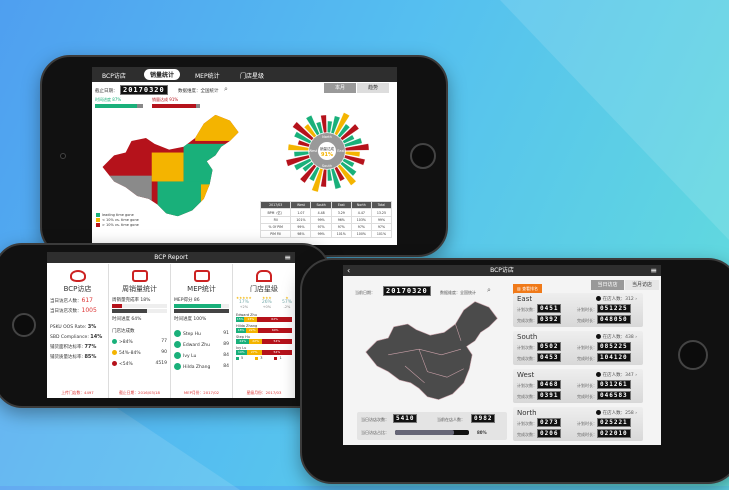 Image resolution: width=729 pixels, height=490 pixels. I want to click on mep-person-row: Edward Zhu 89, so click(201, 344).